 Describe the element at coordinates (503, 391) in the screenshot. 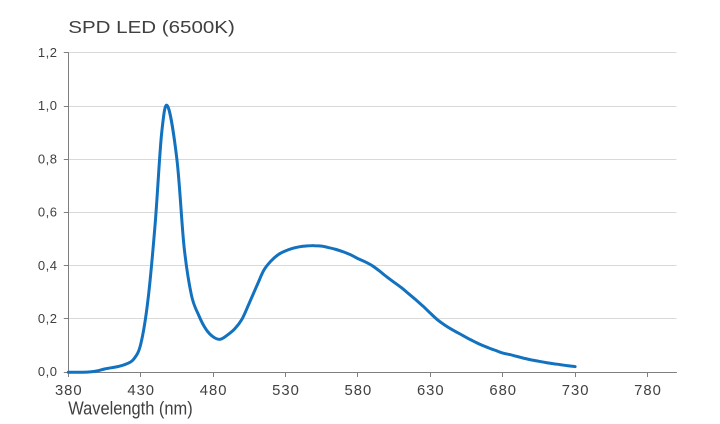

I see `svg-text: 680` at that location.